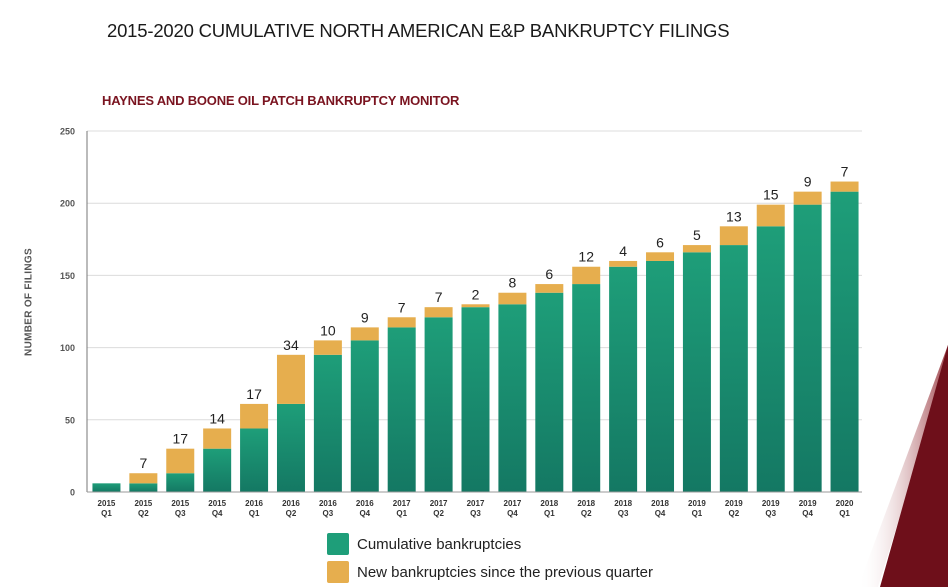 This screenshot has width=948, height=587. What do you see at coordinates (338, 572) in the screenshot?
I see `legend-swatch-new` at bounding box center [338, 572].